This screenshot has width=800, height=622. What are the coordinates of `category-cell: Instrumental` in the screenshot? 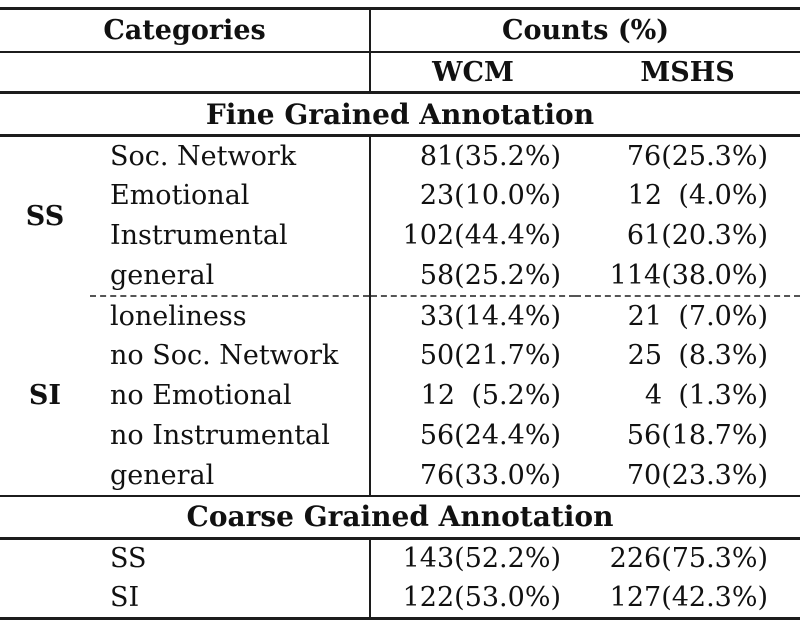 It's located at (199, 235).